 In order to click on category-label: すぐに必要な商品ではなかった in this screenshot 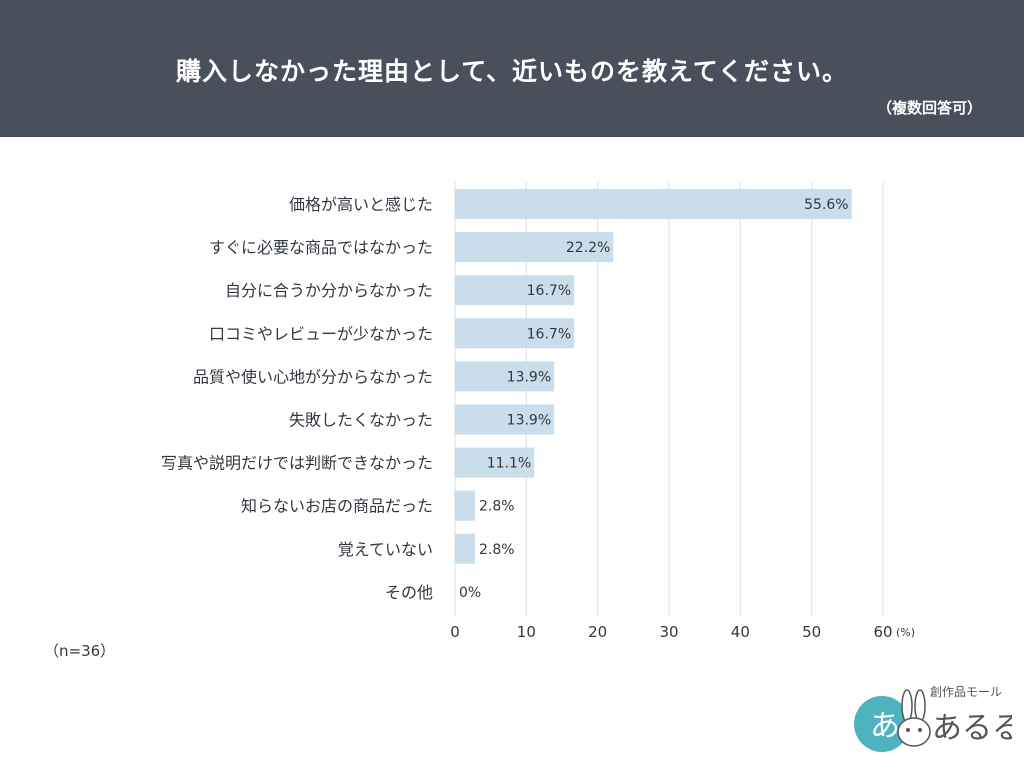, I will do `click(321, 247)`.